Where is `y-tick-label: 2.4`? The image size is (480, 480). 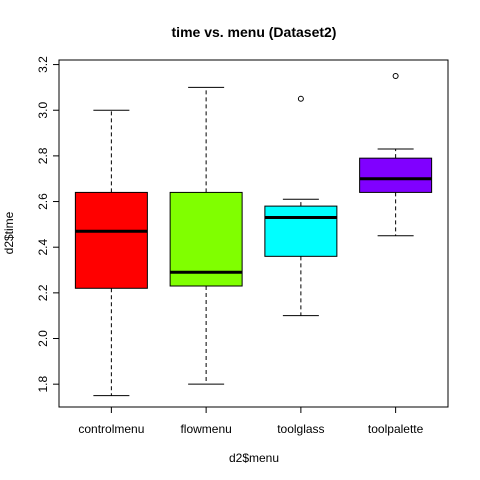
y-tick-label: 2.4 is located at coordinates (43, 247).